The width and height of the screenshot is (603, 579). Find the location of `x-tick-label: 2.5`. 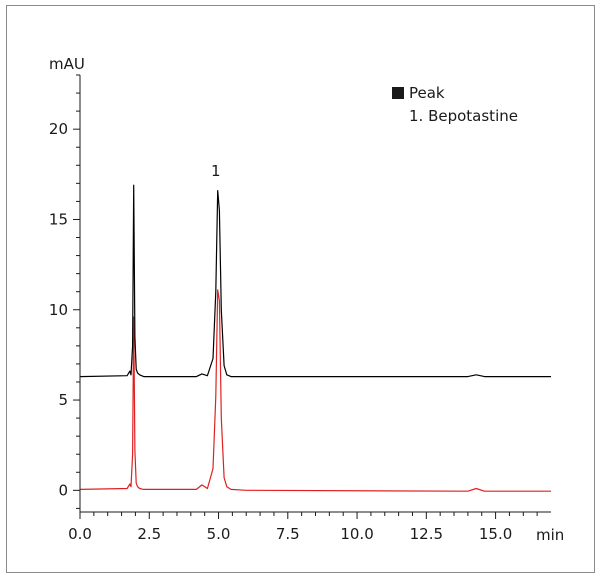

x-tick-label: 2.5 is located at coordinates (149, 534).